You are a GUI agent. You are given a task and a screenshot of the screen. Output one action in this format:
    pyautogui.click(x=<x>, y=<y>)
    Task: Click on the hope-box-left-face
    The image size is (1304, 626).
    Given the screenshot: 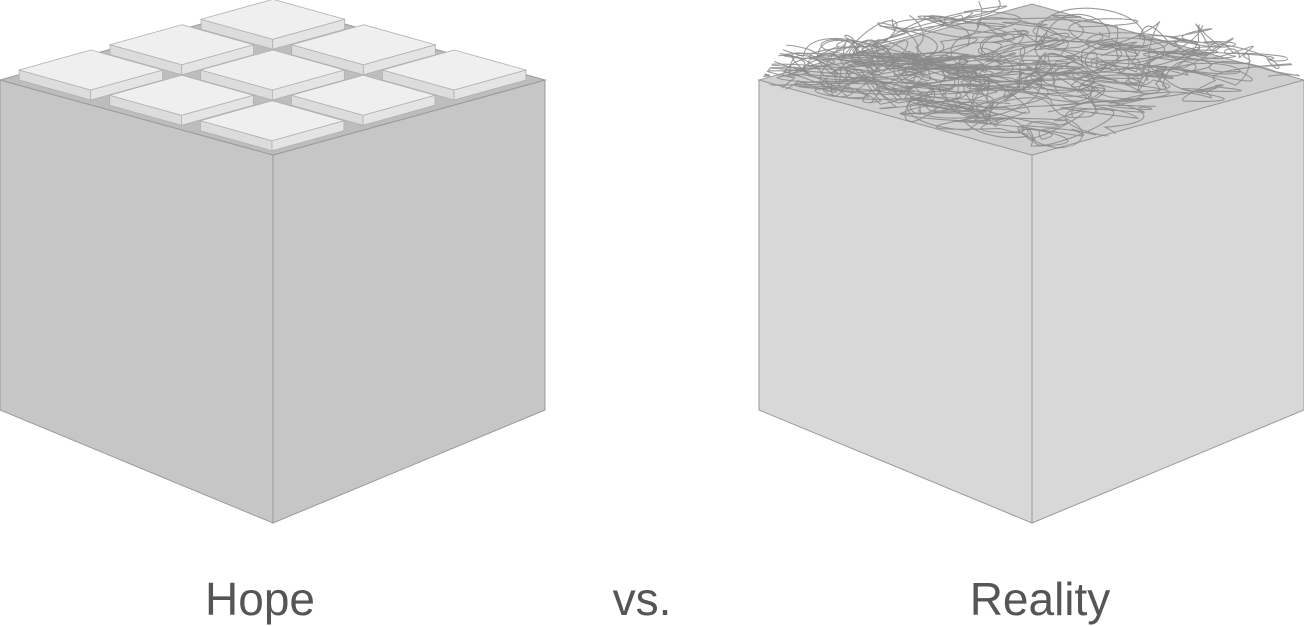 What is the action you would take?
    pyautogui.click(x=137, y=301)
    